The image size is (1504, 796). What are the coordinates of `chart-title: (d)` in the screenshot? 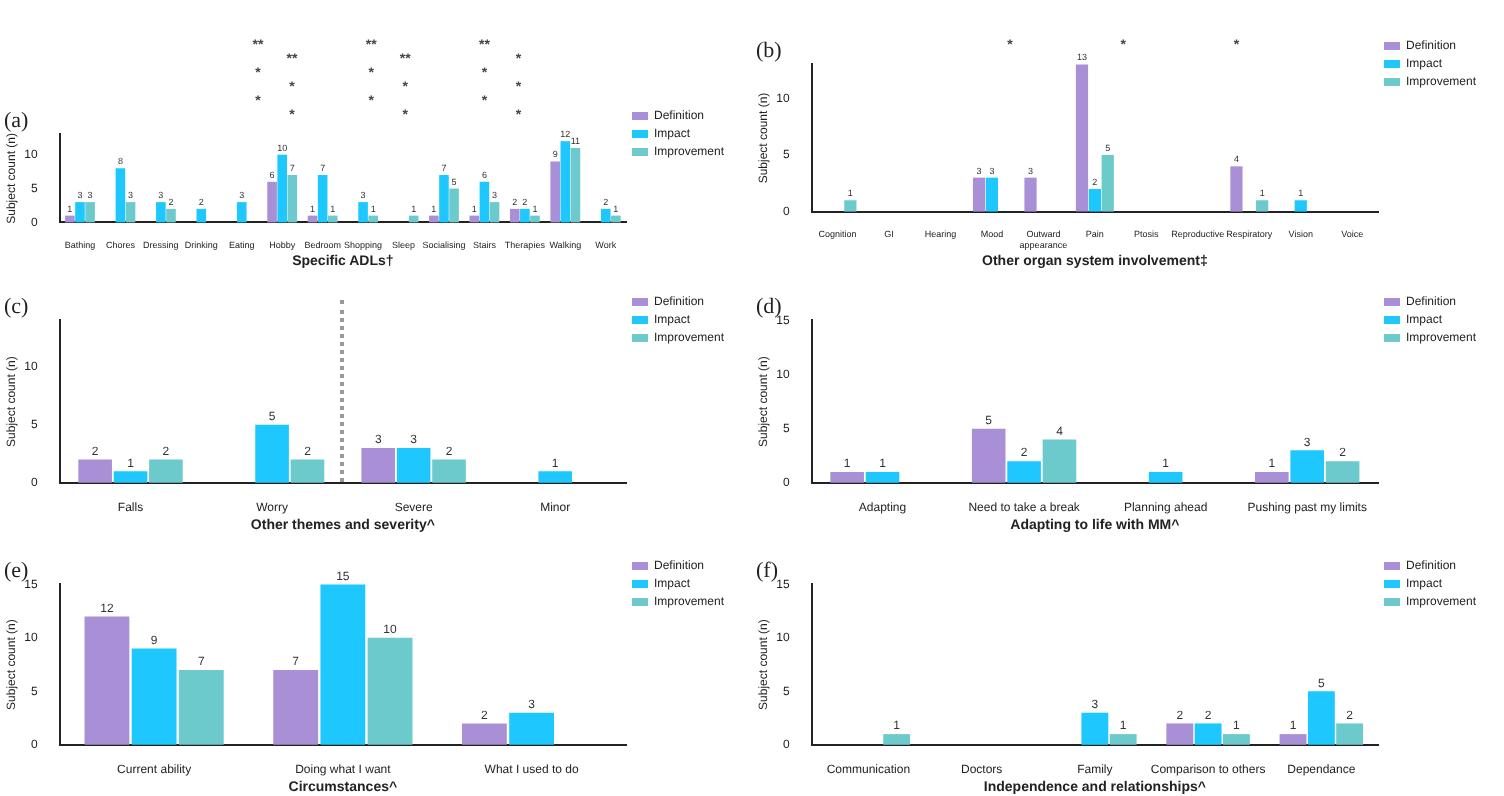 It's located at (769, 306).